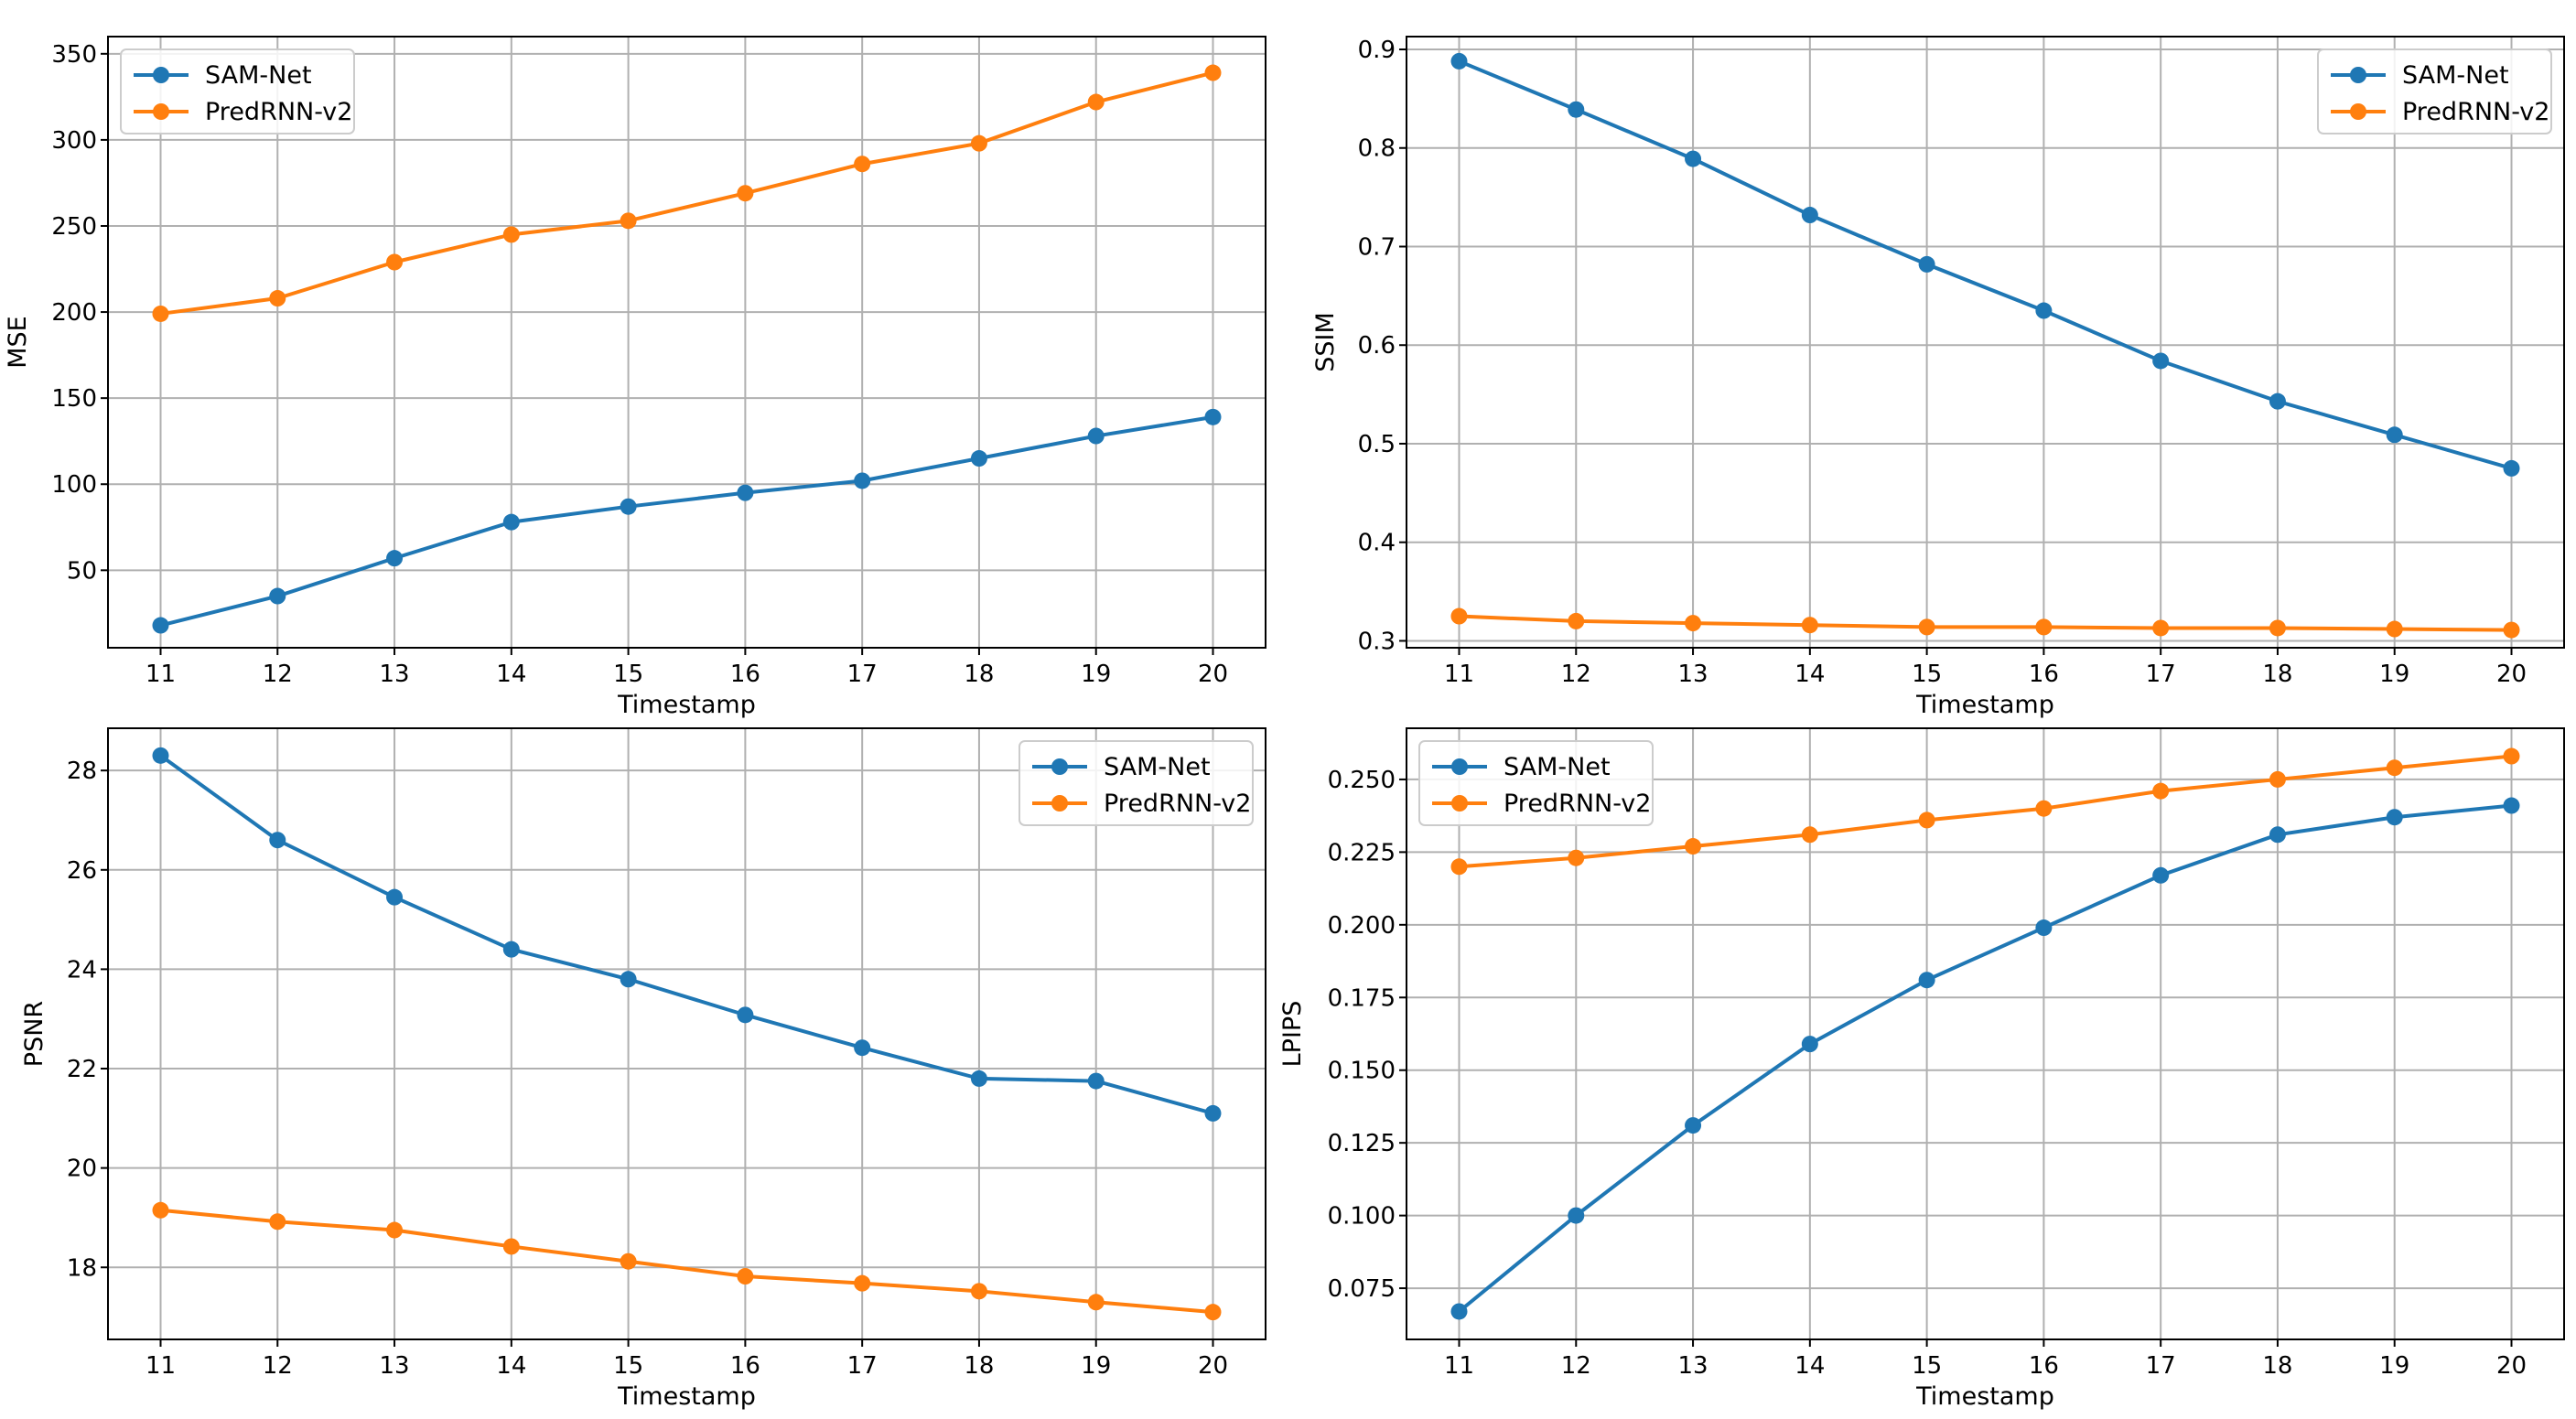 Image resolution: width=2576 pixels, height=1419 pixels. Describe the element at coordinates (1986, 264) in the screenshot. I see `ssim-series-line-sam-net` at that location.